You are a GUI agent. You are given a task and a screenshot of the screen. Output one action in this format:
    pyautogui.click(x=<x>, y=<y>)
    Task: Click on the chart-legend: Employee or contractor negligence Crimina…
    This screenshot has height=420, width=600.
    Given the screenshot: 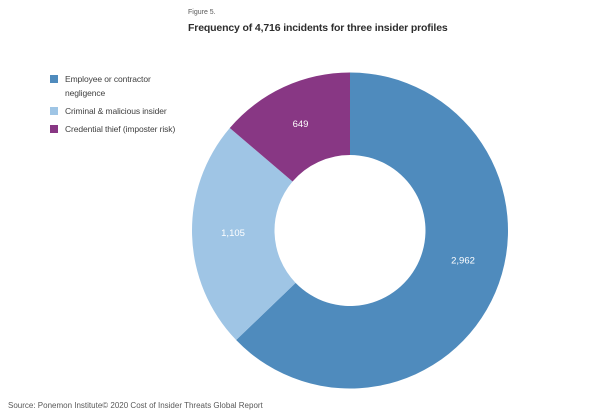 What is the action you would take?
    pyautogui.click(x=112, y=106)
    